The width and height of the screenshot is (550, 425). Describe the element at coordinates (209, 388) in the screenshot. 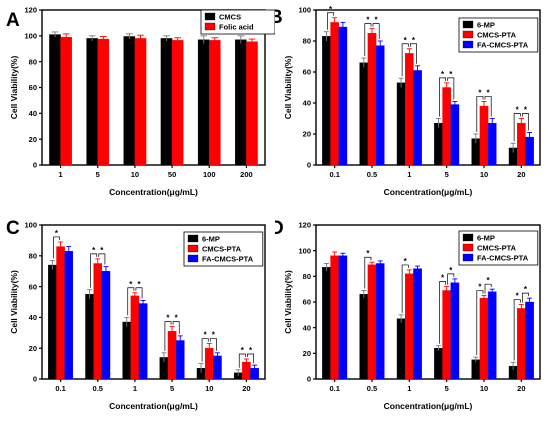

I see `x-tick-label: 10` at that location.